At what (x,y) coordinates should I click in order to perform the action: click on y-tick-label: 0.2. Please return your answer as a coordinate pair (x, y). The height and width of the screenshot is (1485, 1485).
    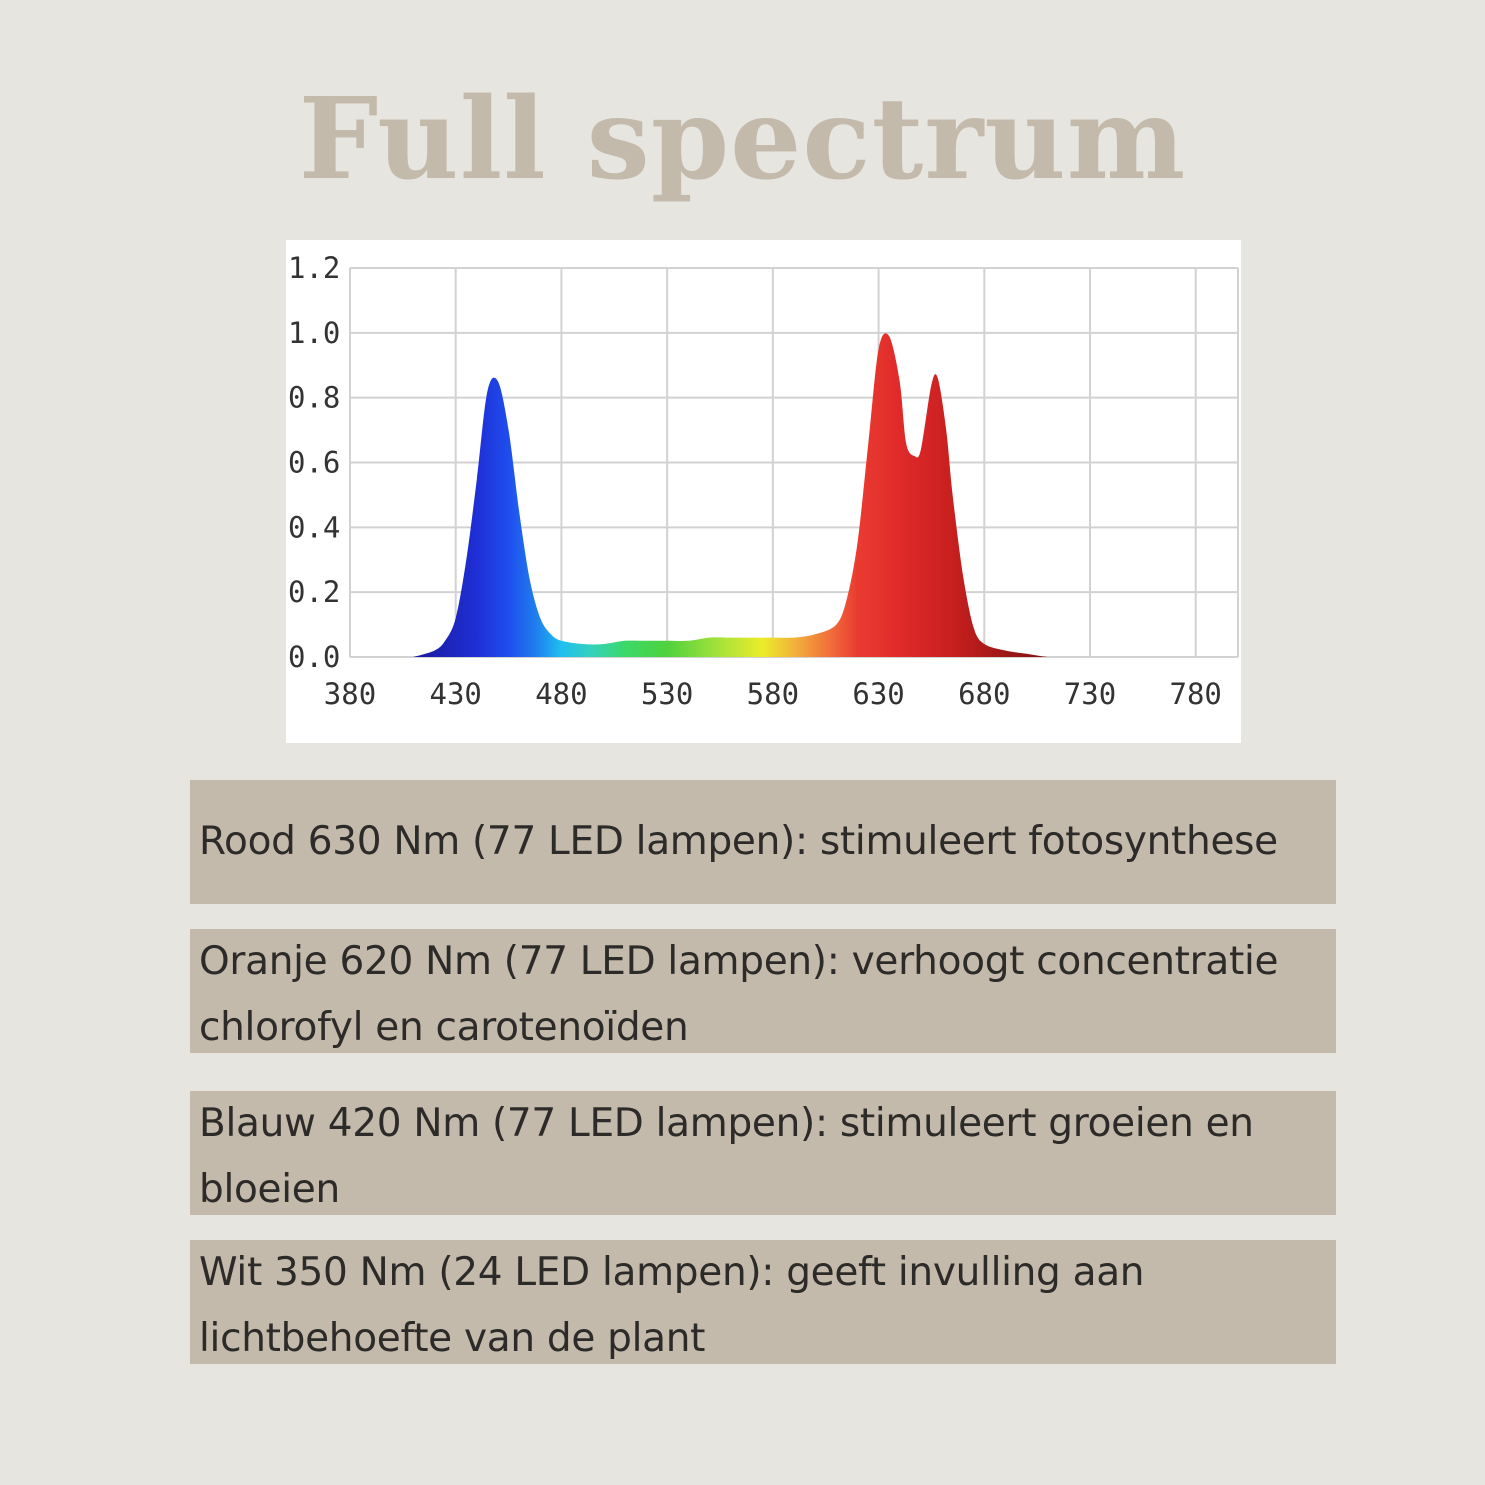
    Looking at the image, I should click on (314, 592).